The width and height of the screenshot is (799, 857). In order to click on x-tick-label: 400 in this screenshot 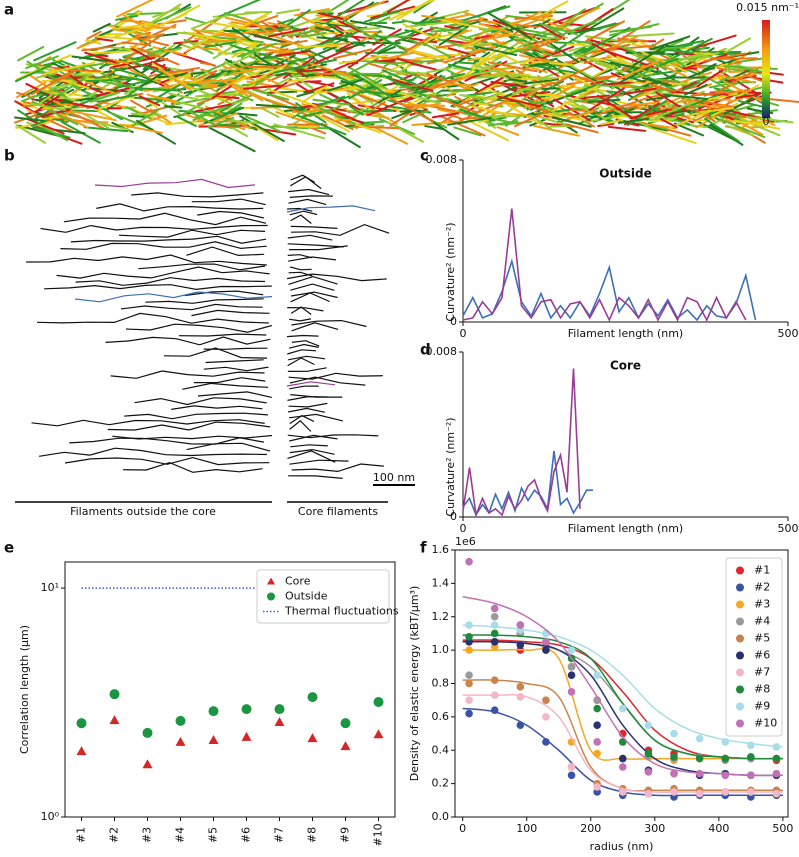, I will do `click(718, 828)`.